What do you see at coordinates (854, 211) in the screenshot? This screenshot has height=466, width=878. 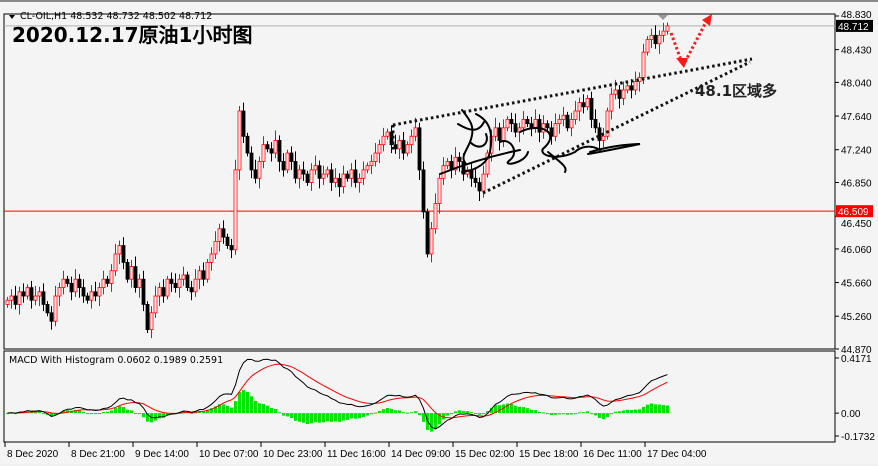 I see `marked-price-badge` at bounding box center [854, 211].